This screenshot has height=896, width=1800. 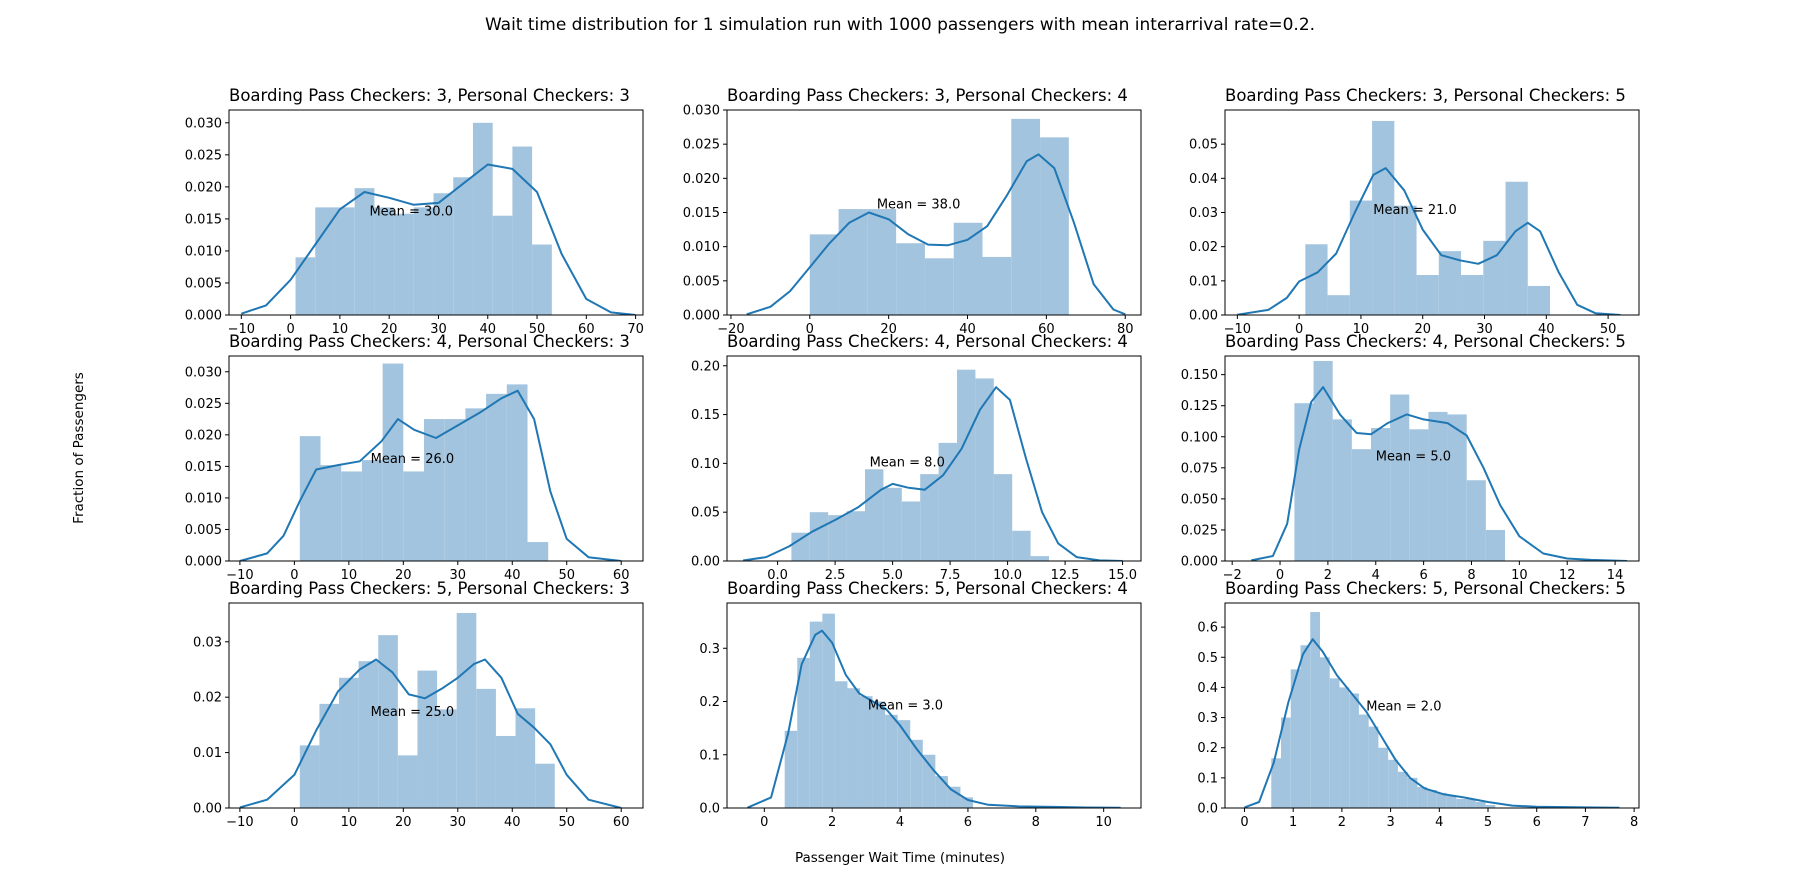 What do you see at coordinates (203, 530) in the screenshot?
I see `y-tick-label: 0.005` at bounding box center [203, 530].